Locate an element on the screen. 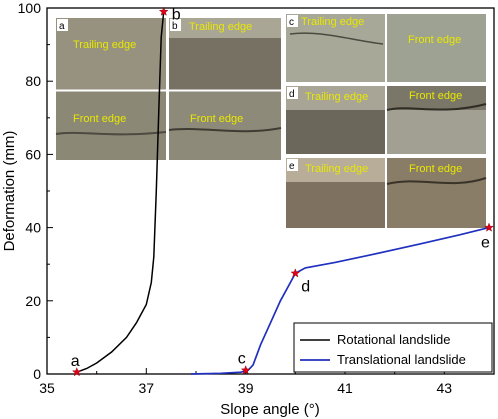 This screenshot has width=498, height=419. photo-e-letter-box is located at coordinates (292, 165).